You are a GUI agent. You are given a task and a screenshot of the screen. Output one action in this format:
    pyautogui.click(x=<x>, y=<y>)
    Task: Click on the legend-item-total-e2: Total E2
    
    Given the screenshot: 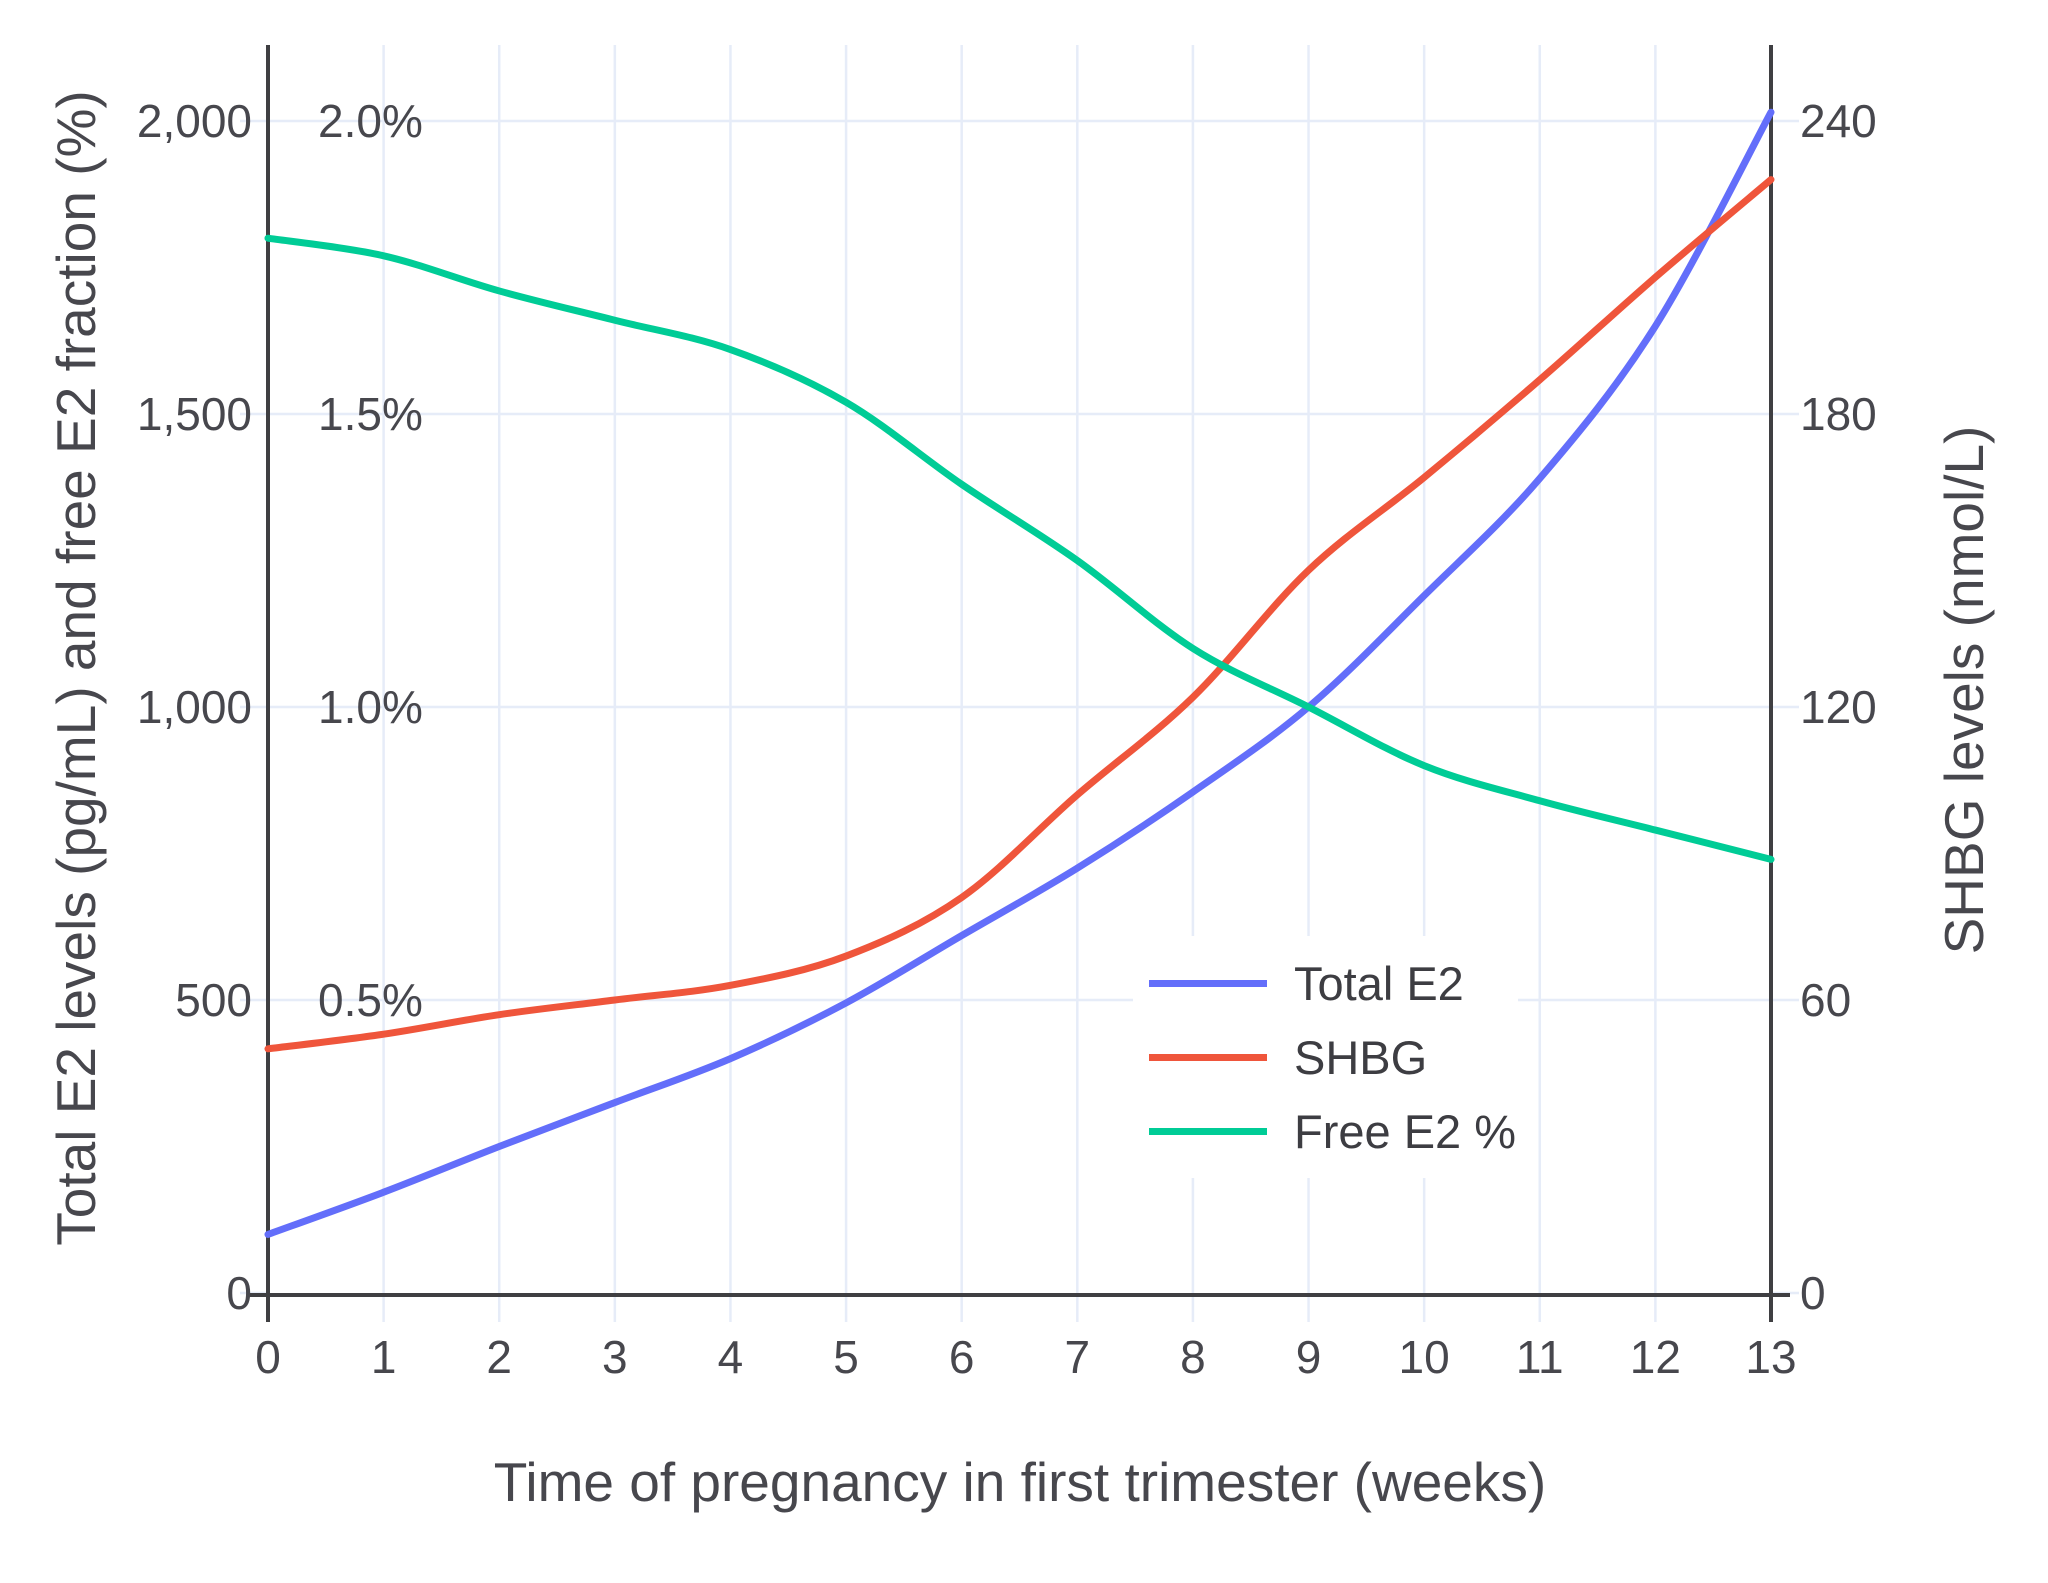 What is the action you would take?
    pyautogui.click(x=1325, y=983)
    